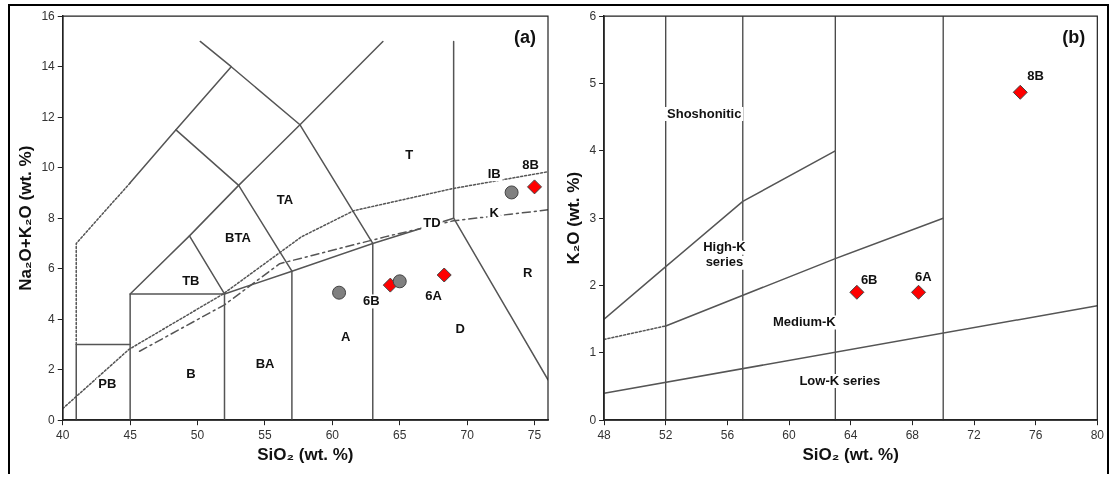 This screenshot has width=1111, height=478. Describe the element at coordinates (48, 66) in the screenshot. I see `y-tick-label: 14` at that location.